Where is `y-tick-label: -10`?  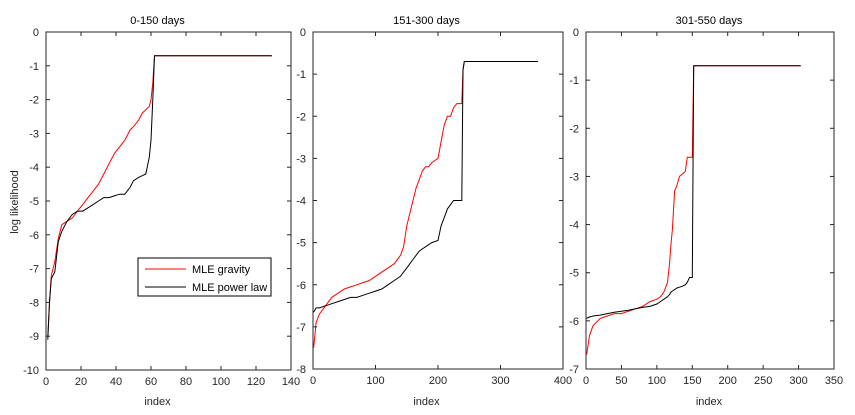
y-tick-label: -10 is located at coordinates (31, 371).